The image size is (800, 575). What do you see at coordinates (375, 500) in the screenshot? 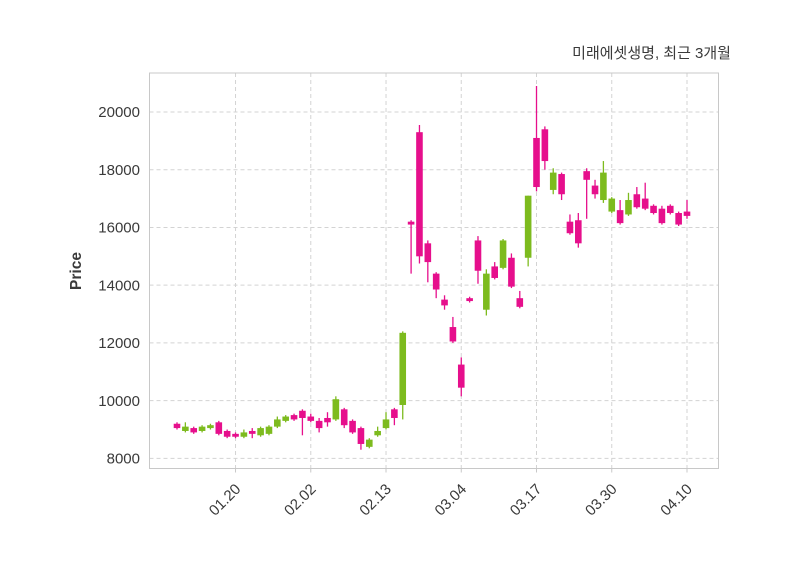
I see `x-tick-label: 02.13` at bounding box center [375, 500].